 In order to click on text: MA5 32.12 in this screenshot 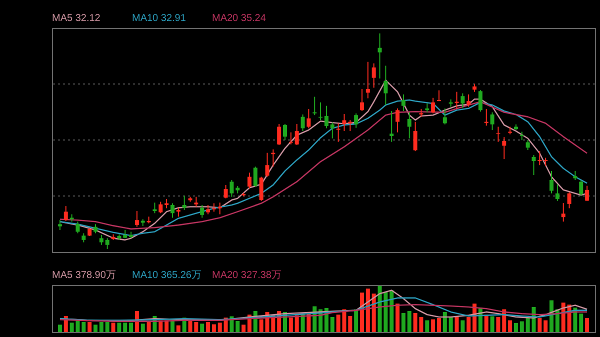, I will do `click(76, 18)`.